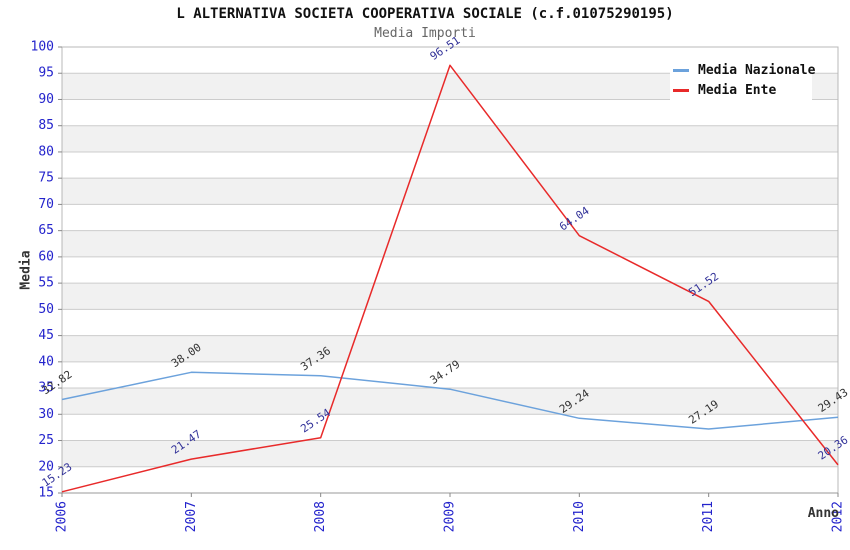 Image resolution: width=850 pixels, height=550 pixels. Describe the element at coordinates (46, 309) in the screenshot. I see `y-tick-label: 50` at that location.